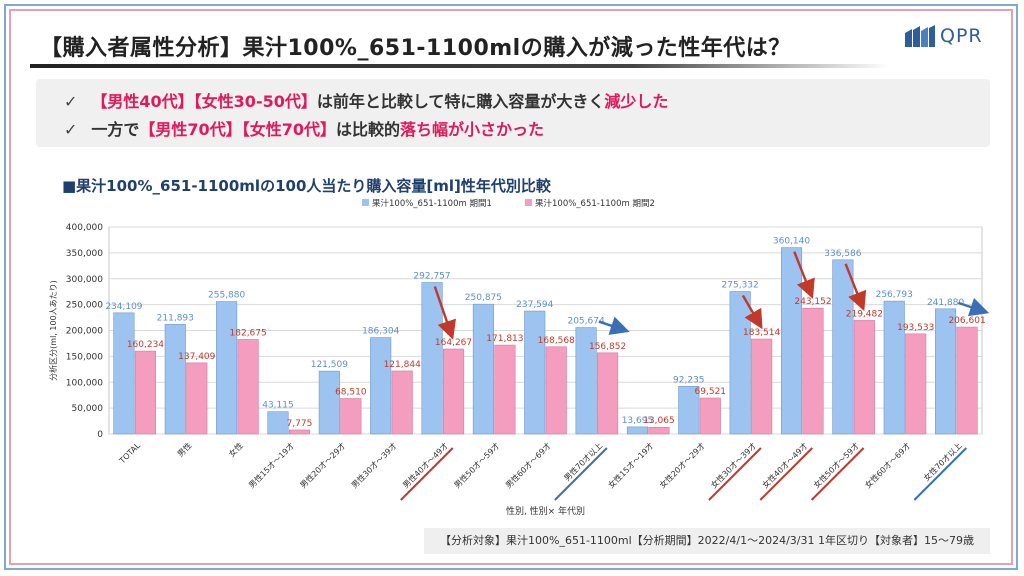 This screenshot has height=576, width=1024. Describe the element at coordinates (864, 314) in the screenshot. I see `data-label-series2: 219,482` at that location.